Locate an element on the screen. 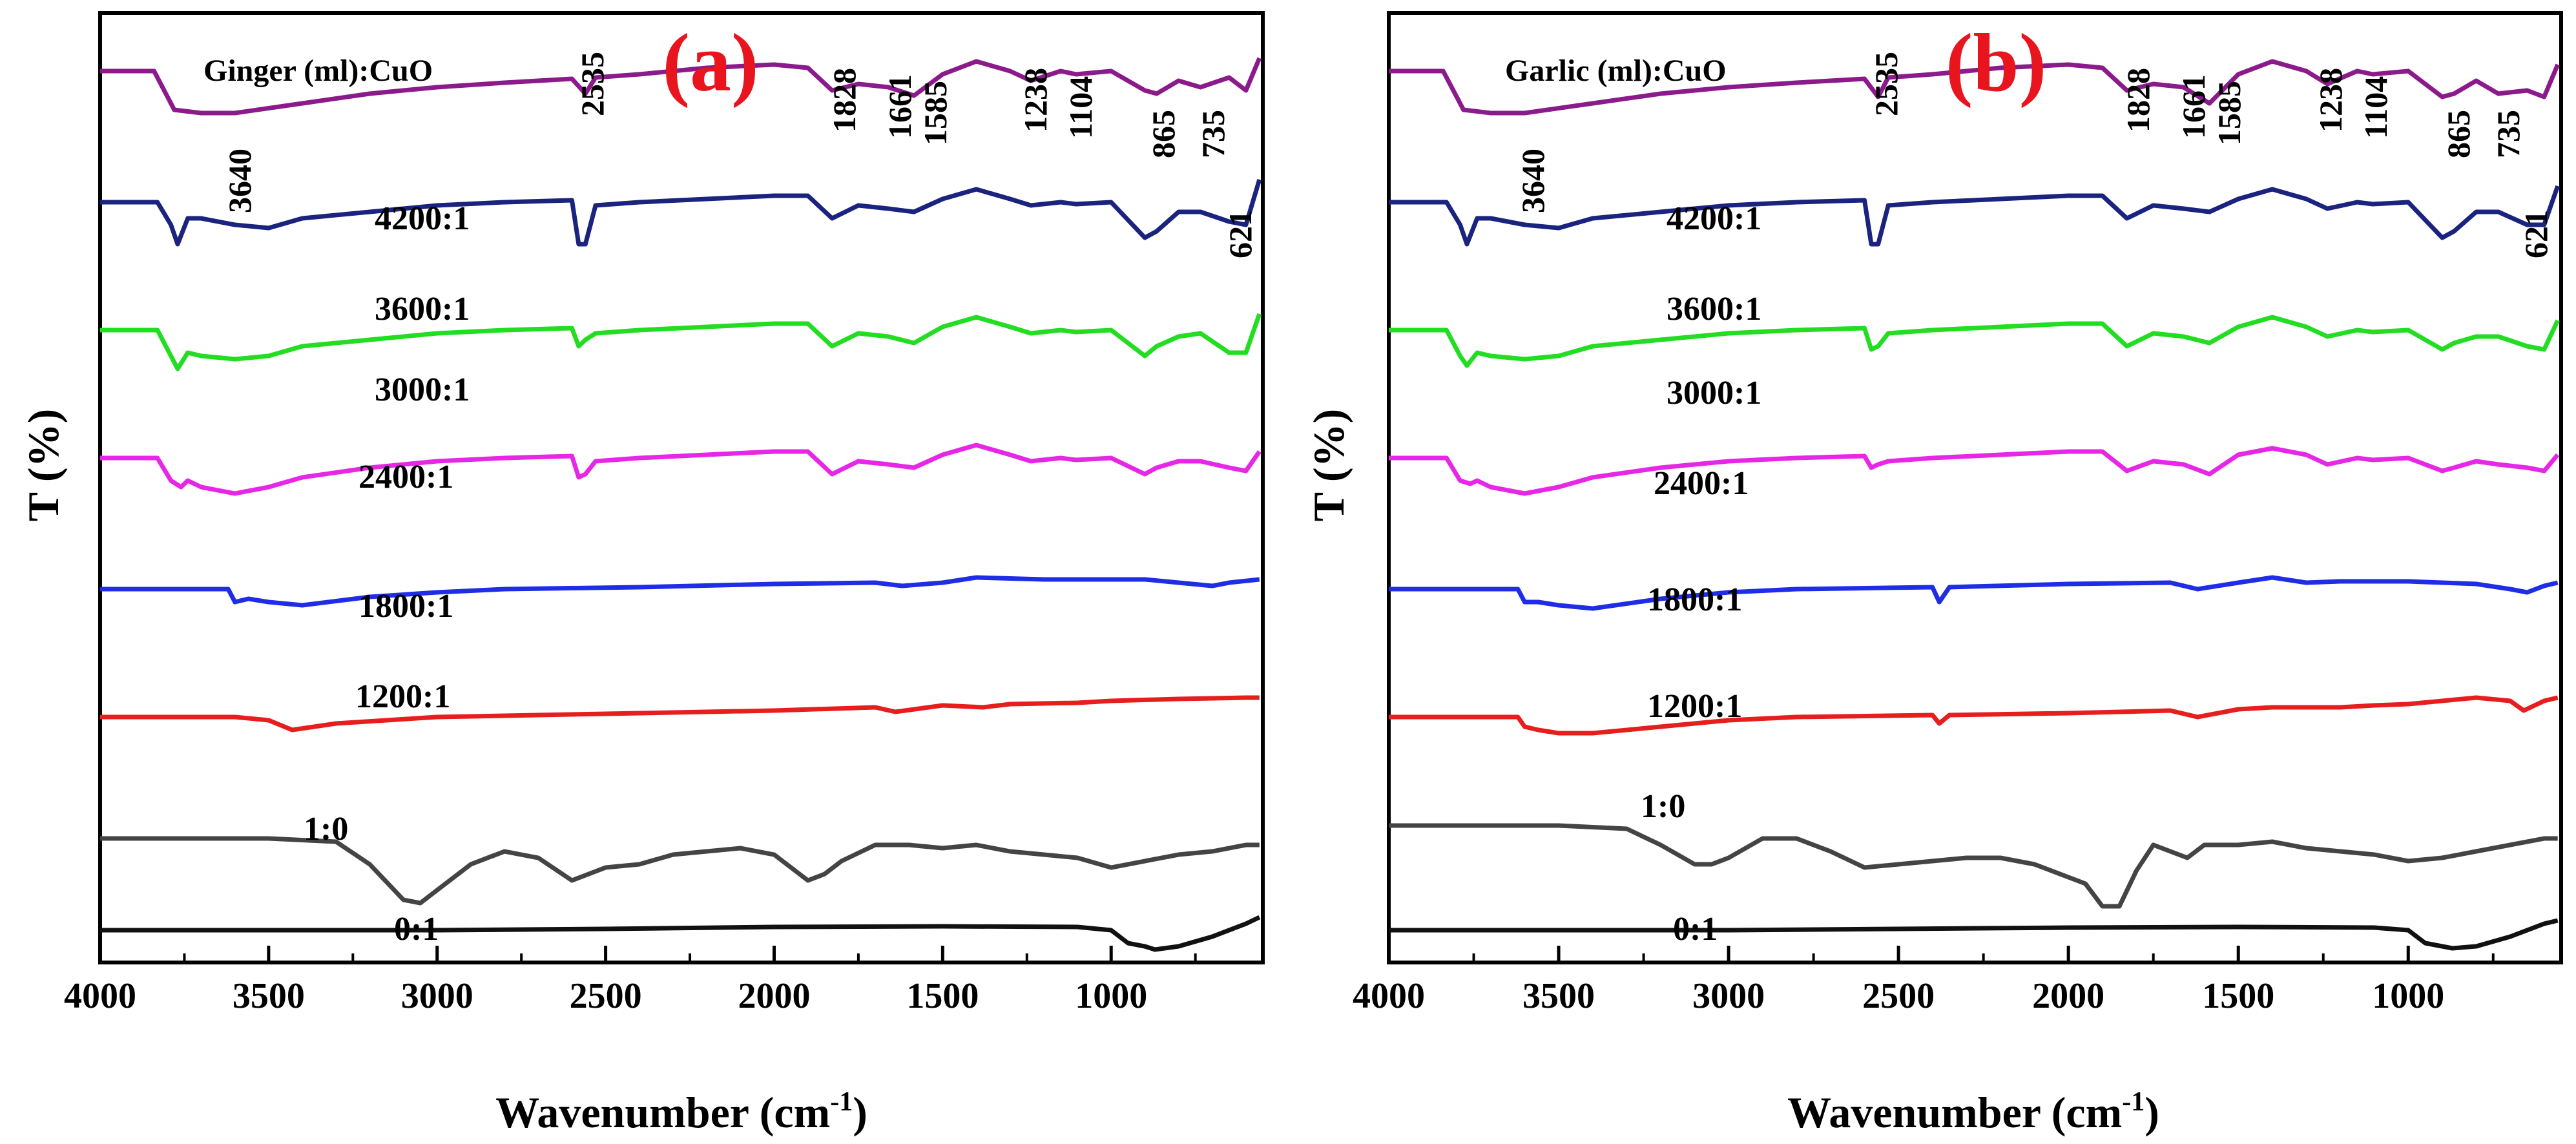  panel-a-legend-title: Ginger (ml):CuO is located at coordinates (318, 71).